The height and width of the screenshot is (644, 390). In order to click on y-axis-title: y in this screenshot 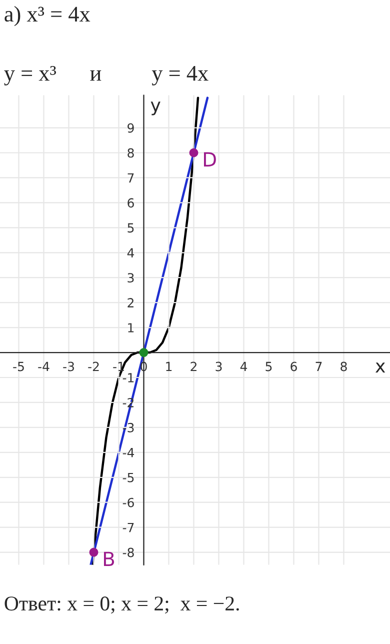, I will do `click(155, 109)`.